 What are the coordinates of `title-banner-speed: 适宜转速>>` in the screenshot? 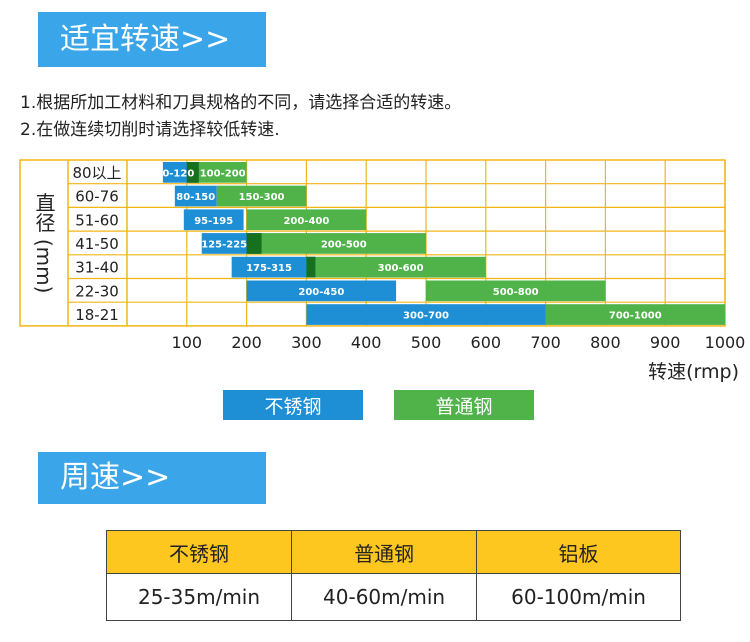 It's located at (152, 39).